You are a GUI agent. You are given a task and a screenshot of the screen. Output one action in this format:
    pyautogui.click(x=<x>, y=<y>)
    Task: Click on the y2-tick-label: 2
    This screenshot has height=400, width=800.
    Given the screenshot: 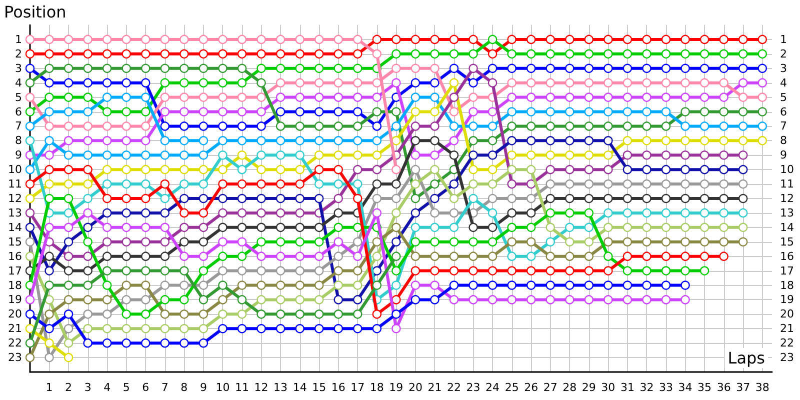 What is the action you would take?
    pyautogui.click(x=783, y=53)
    